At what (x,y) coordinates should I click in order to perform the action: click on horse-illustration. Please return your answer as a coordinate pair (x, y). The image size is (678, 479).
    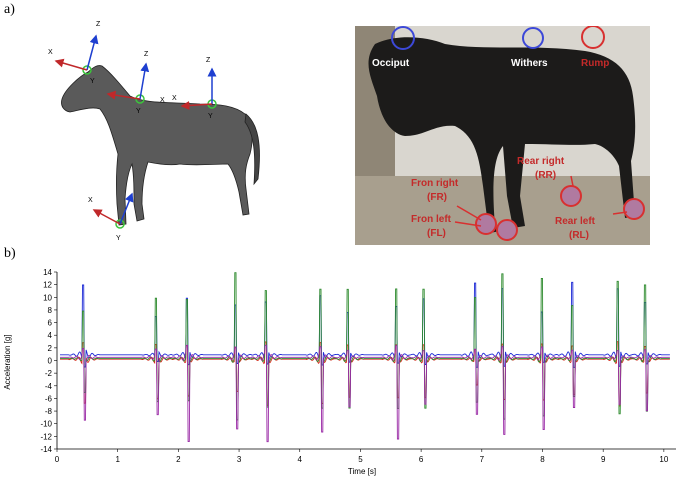
    Looking at the image, I should click on (160, 145).